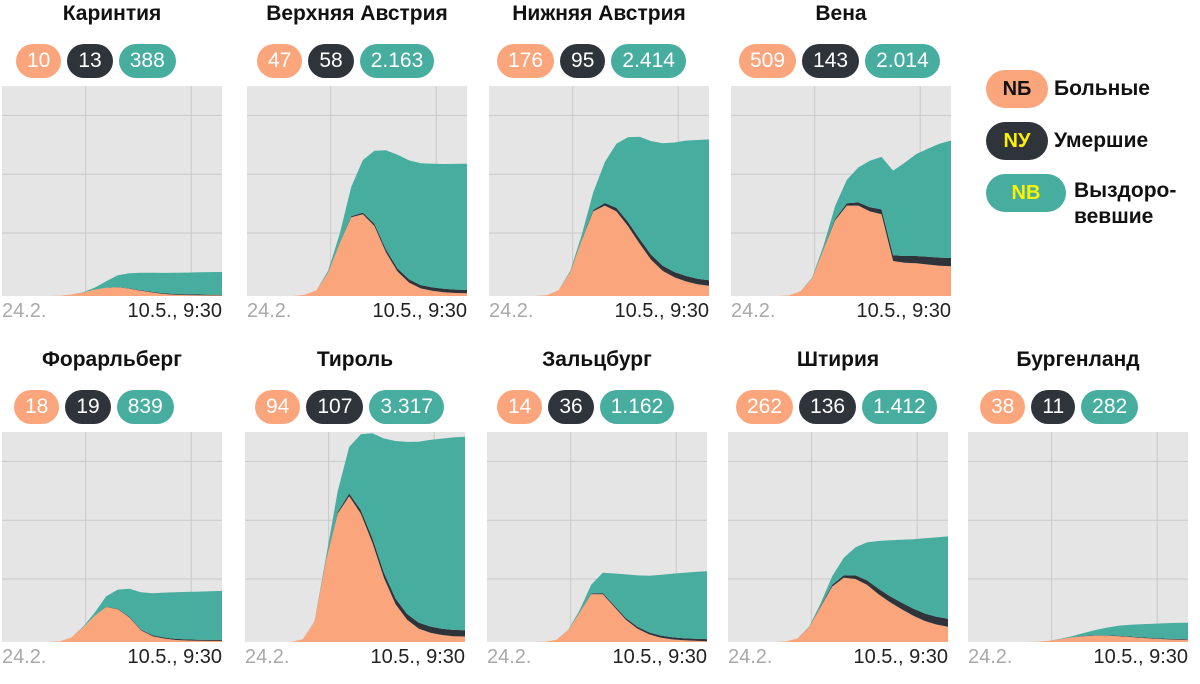 Image resolution: width=1200 pixels, height=684 pixels. I want to click on sick-badge: 10, so click(39, 61).